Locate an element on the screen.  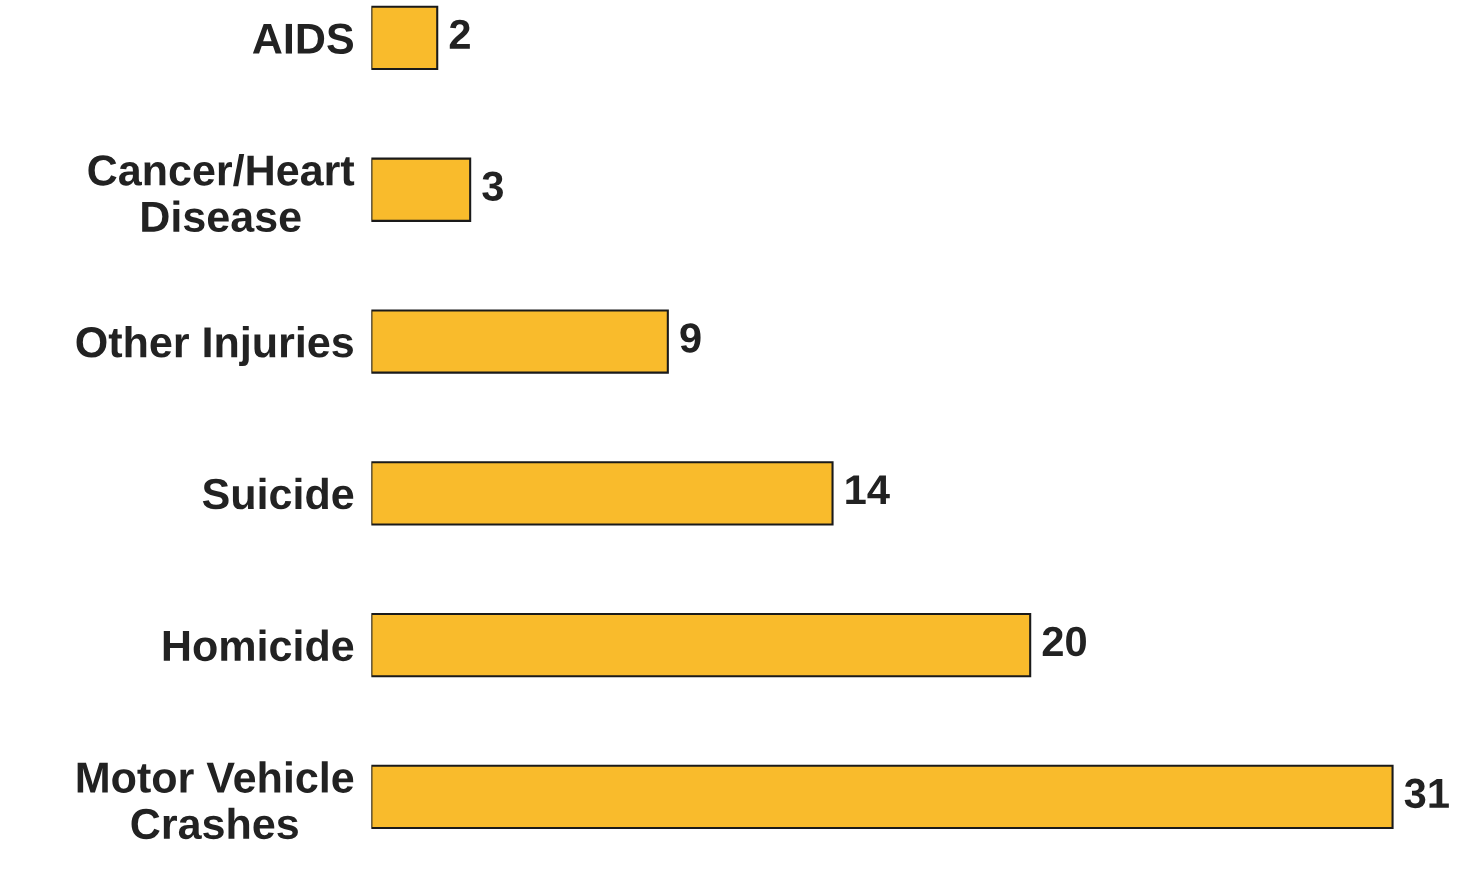
data-label: 31 is located at coordinates (1426, 793).